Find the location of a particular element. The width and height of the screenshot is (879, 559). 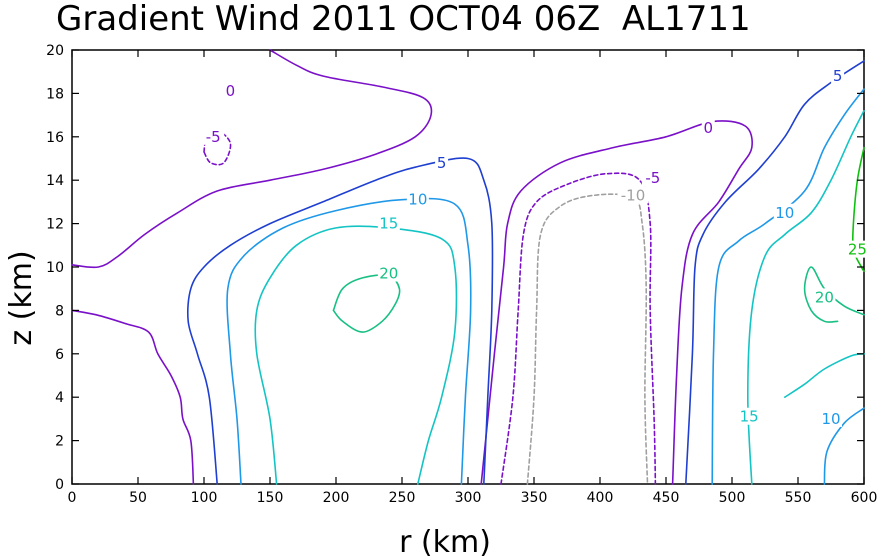

x-tick-label: 0 is located at coordinates (72, 498).